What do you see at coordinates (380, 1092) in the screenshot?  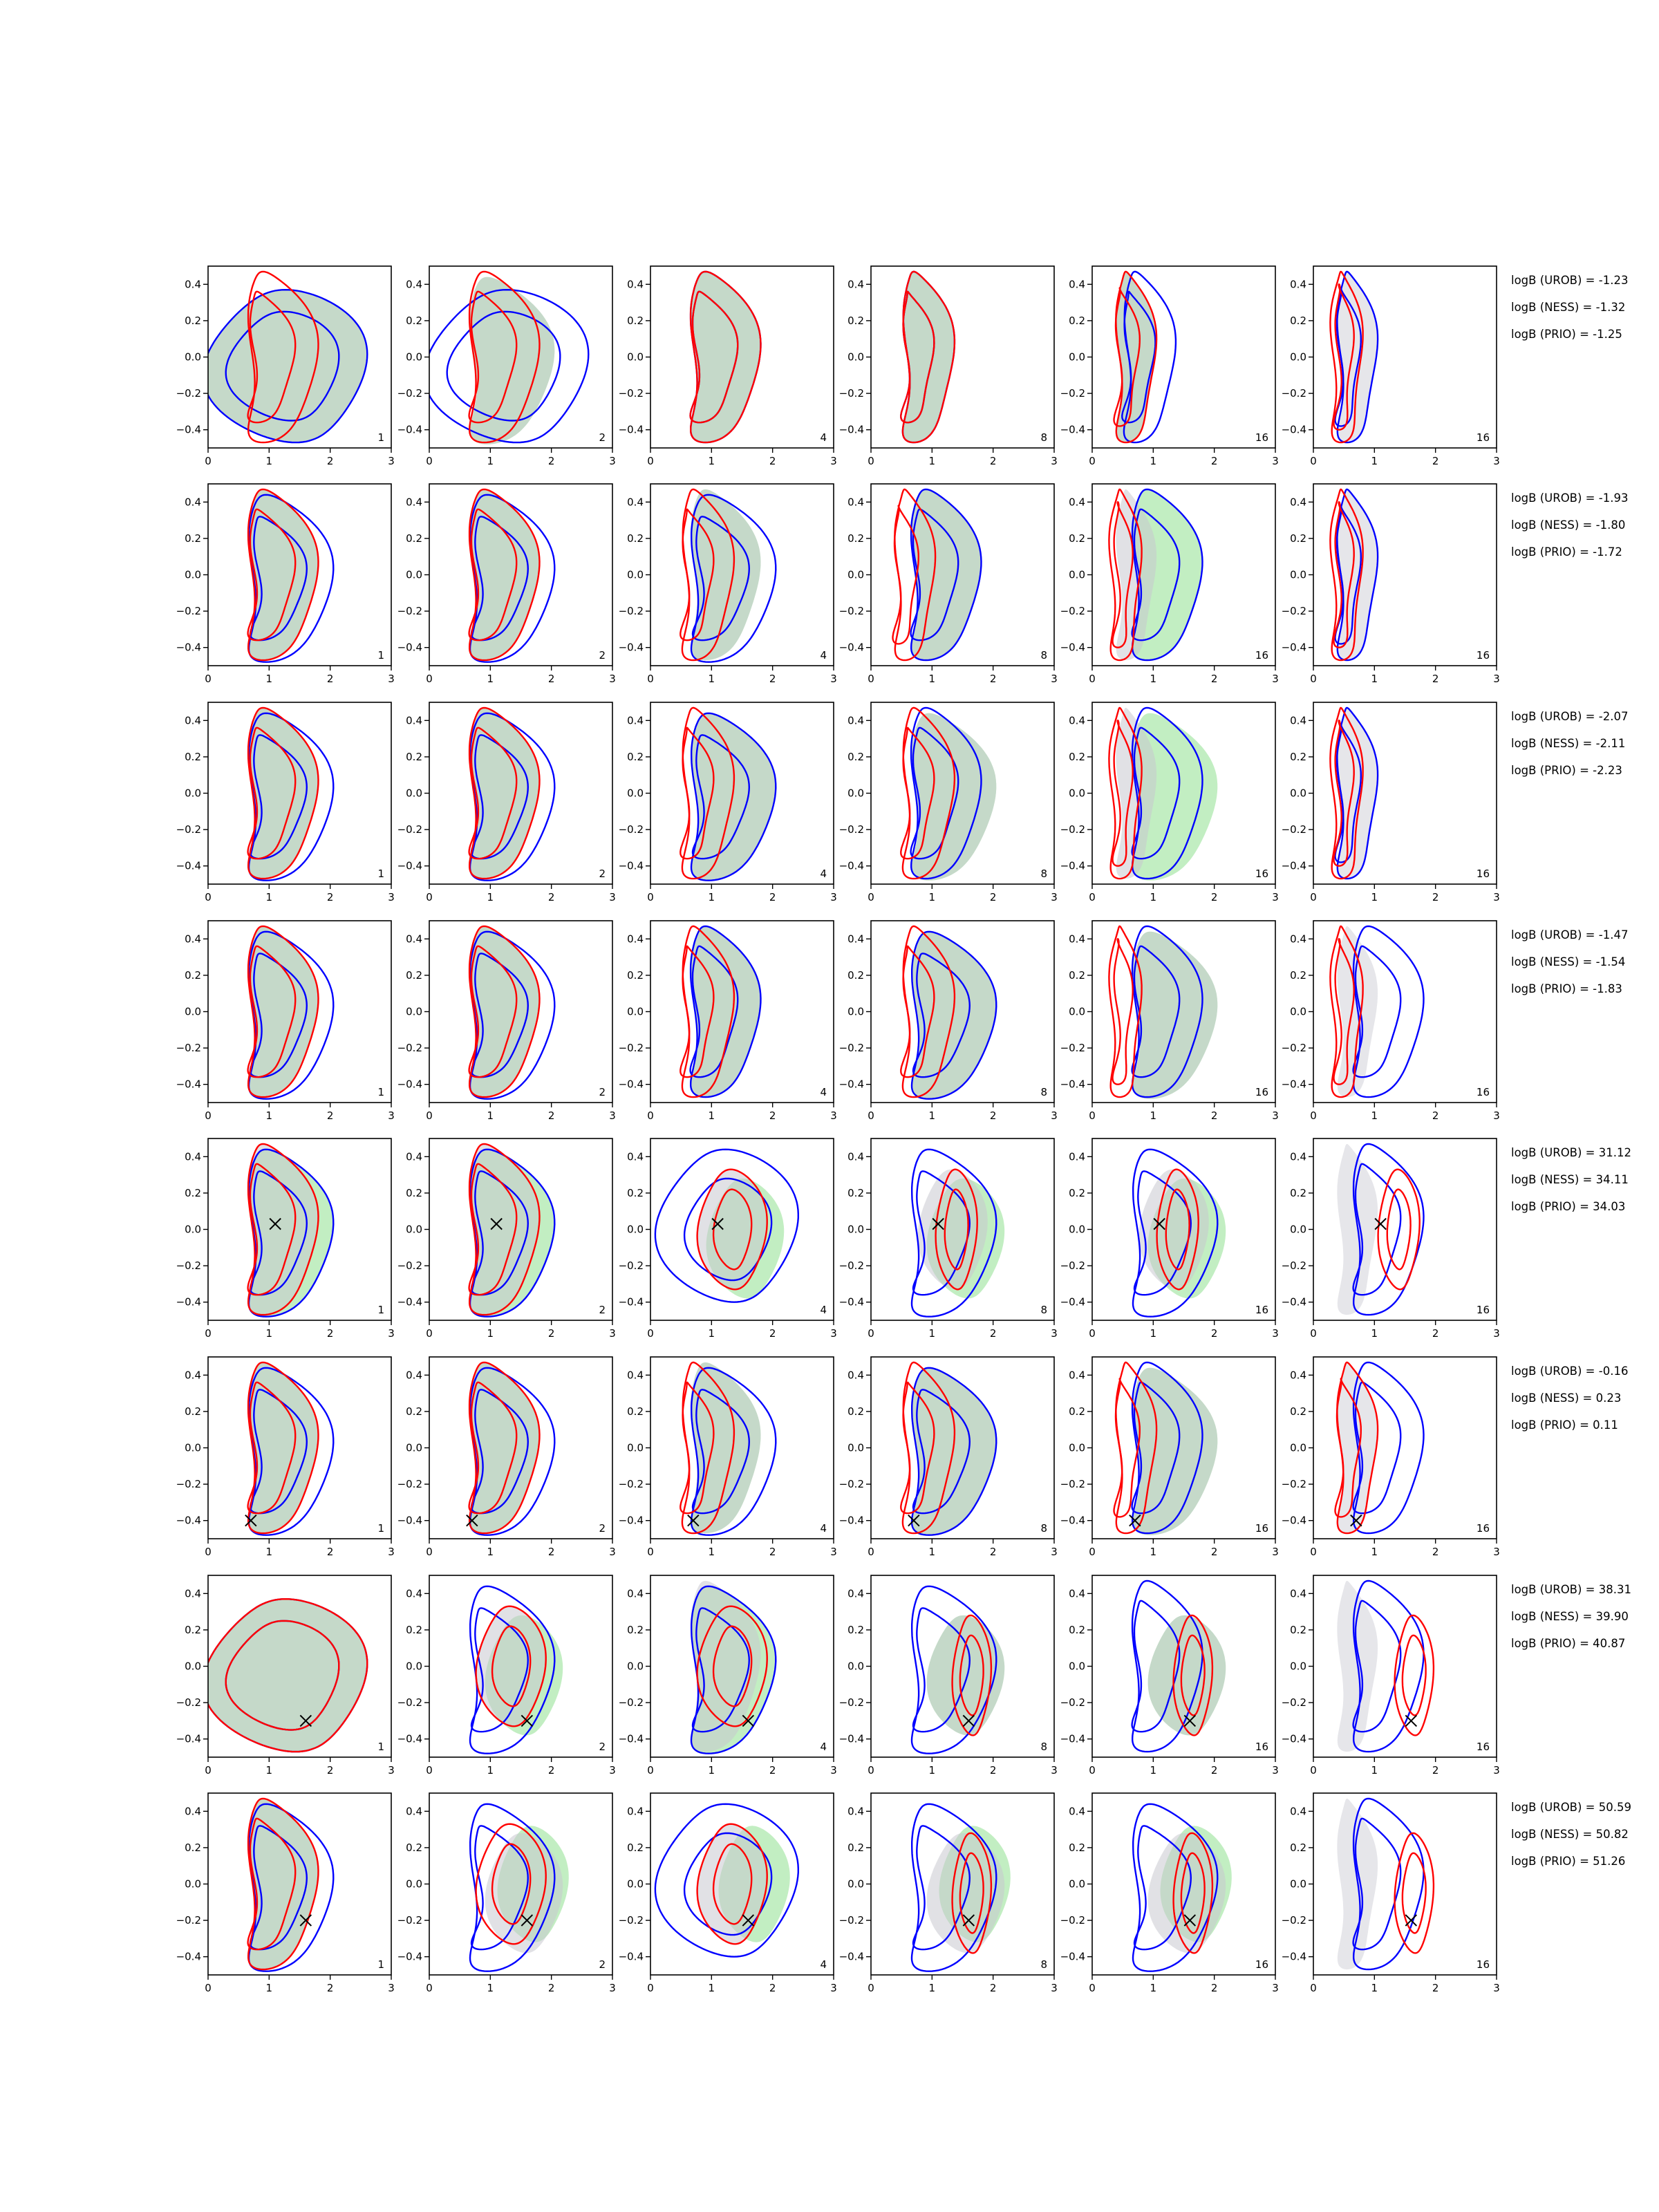 I see `panel-label: 1` at bounding box center [380, 1092].